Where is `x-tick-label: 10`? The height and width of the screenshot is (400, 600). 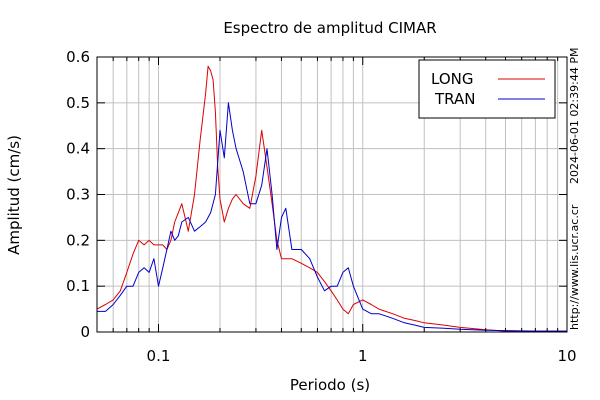 x-tick-label: 10 is located at coordinates (566, 356).